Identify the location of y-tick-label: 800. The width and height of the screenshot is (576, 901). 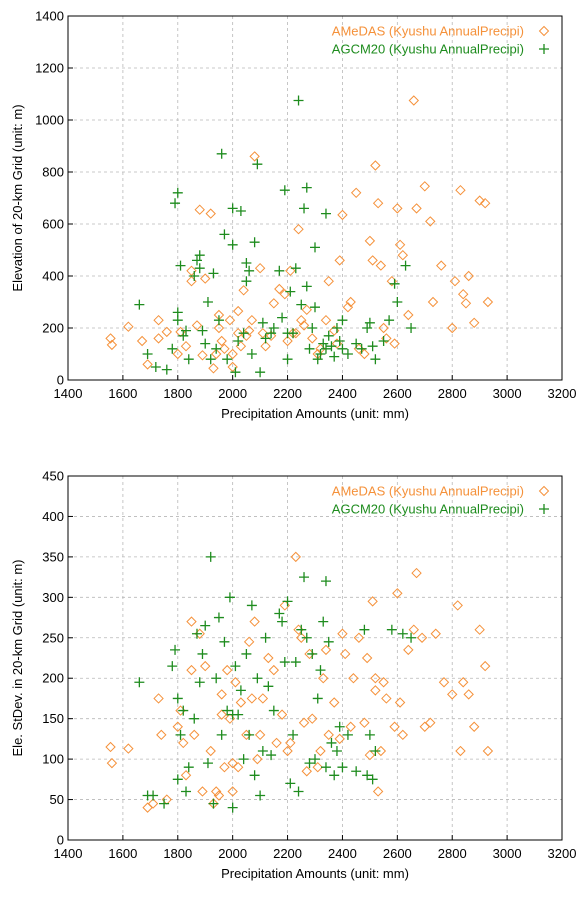
(53, 172).